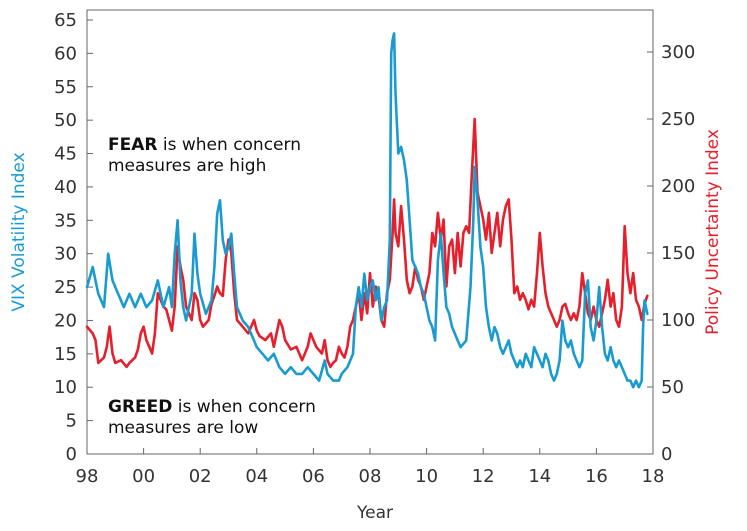 The width and height of the screenshot is (747, 531). Describe the element at coordinates (678, 186) in the screenshot. I see `right-tick-label: 200` at that location.